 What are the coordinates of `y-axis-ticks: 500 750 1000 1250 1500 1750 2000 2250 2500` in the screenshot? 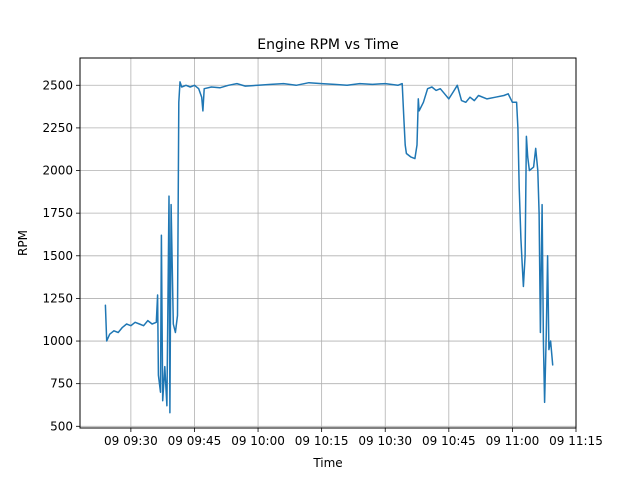 It's located at (61, 255).